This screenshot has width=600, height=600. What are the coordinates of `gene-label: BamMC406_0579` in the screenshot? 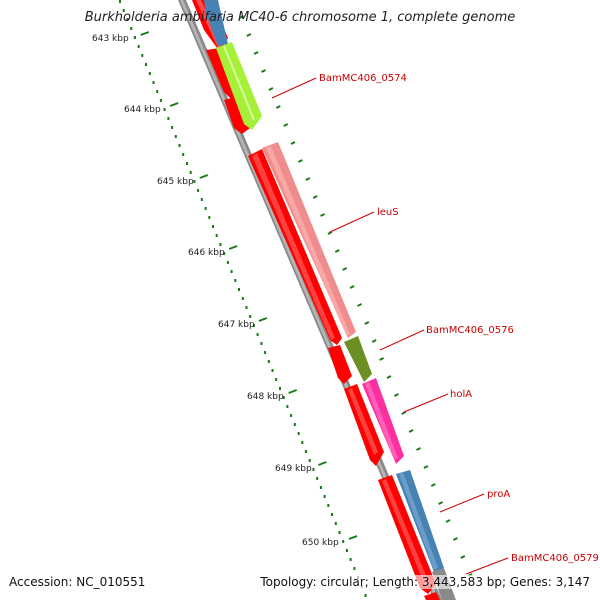 It's located at (555, 558).